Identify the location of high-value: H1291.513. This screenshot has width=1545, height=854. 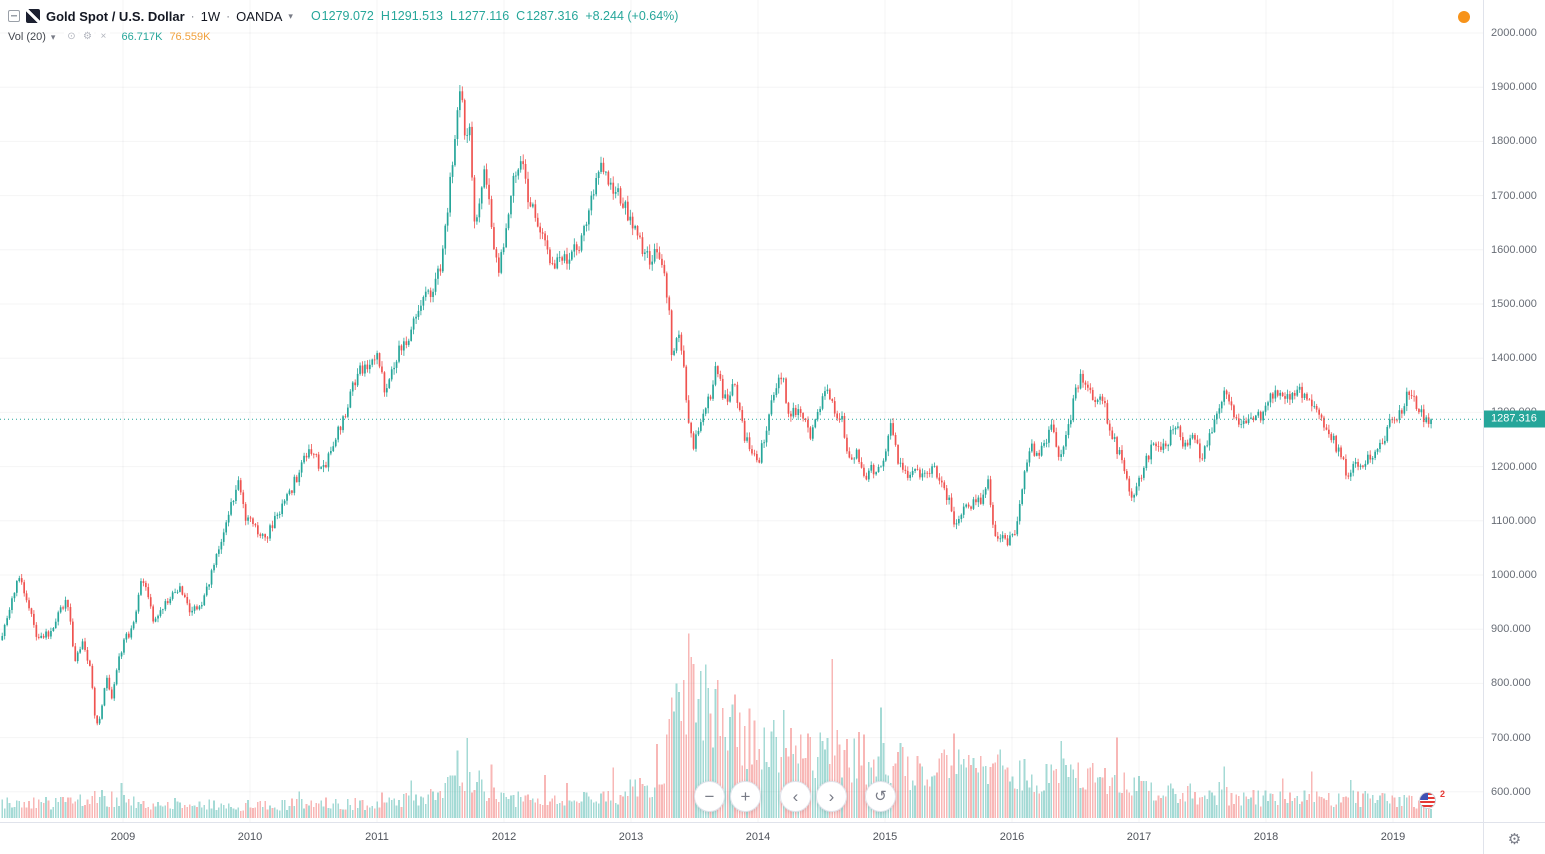
(411, 16).